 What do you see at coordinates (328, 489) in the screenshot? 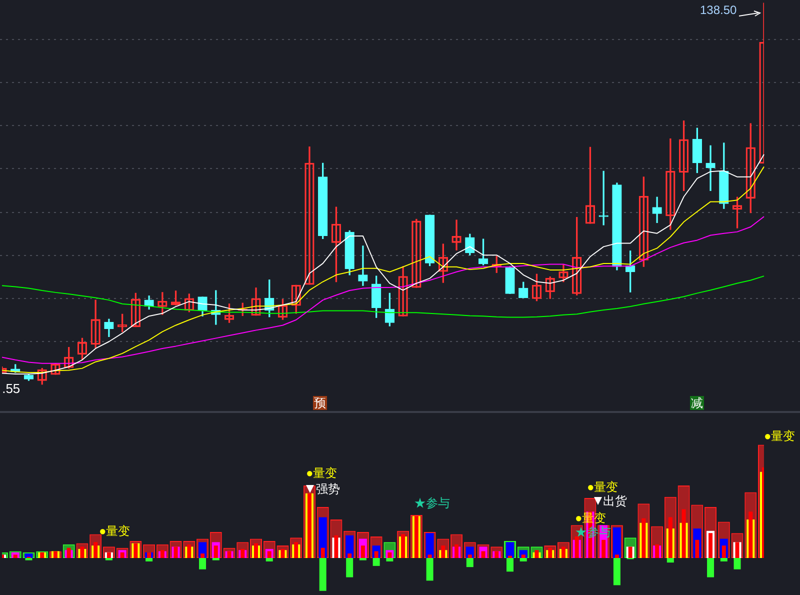
I see `annotation: 强势` at bounding box center [328, 489].